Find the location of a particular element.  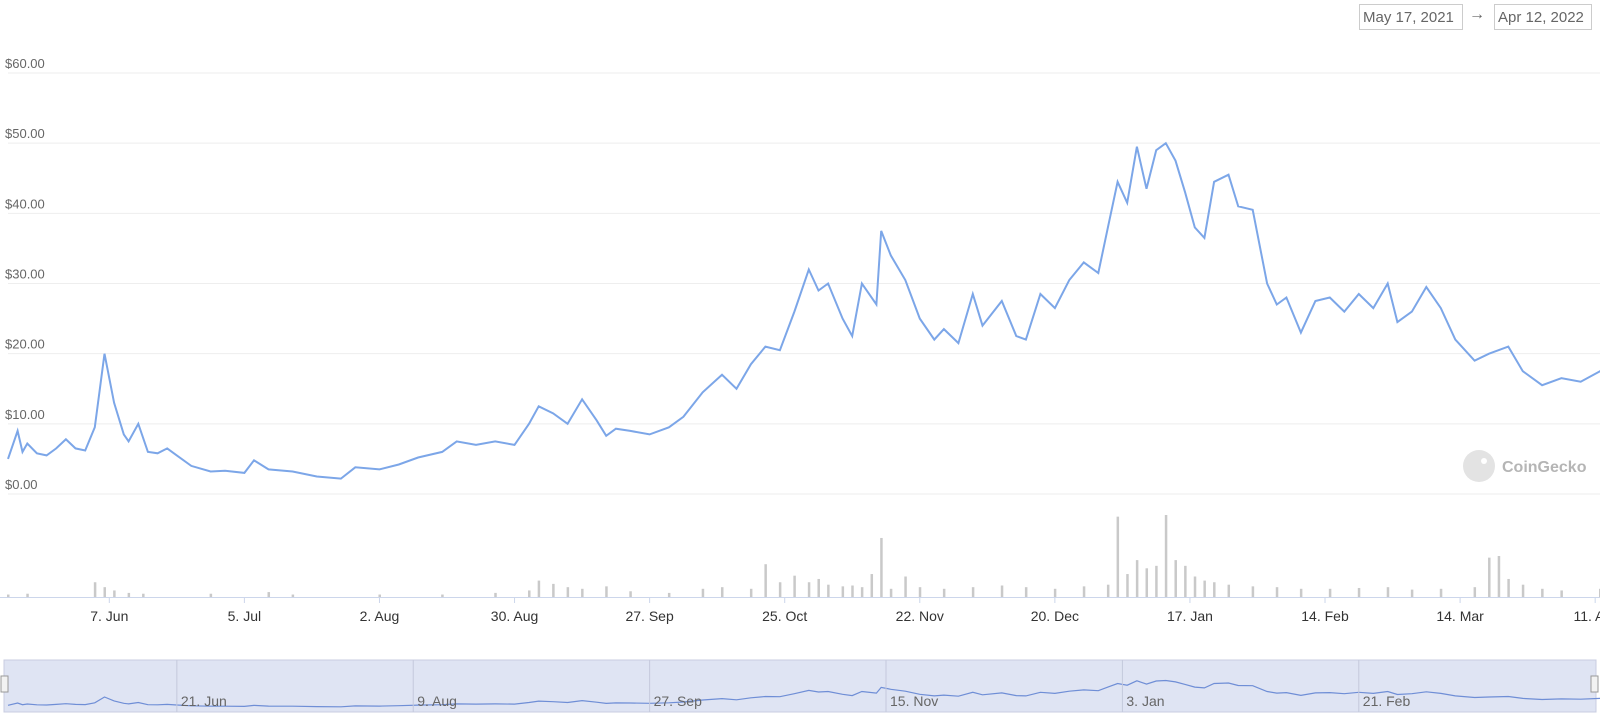

navigator-ticks: 21. Jun 9. Aug 27. Sep 15. Nov 3. Jan 21. Feb is located at coordinates (793, 686).